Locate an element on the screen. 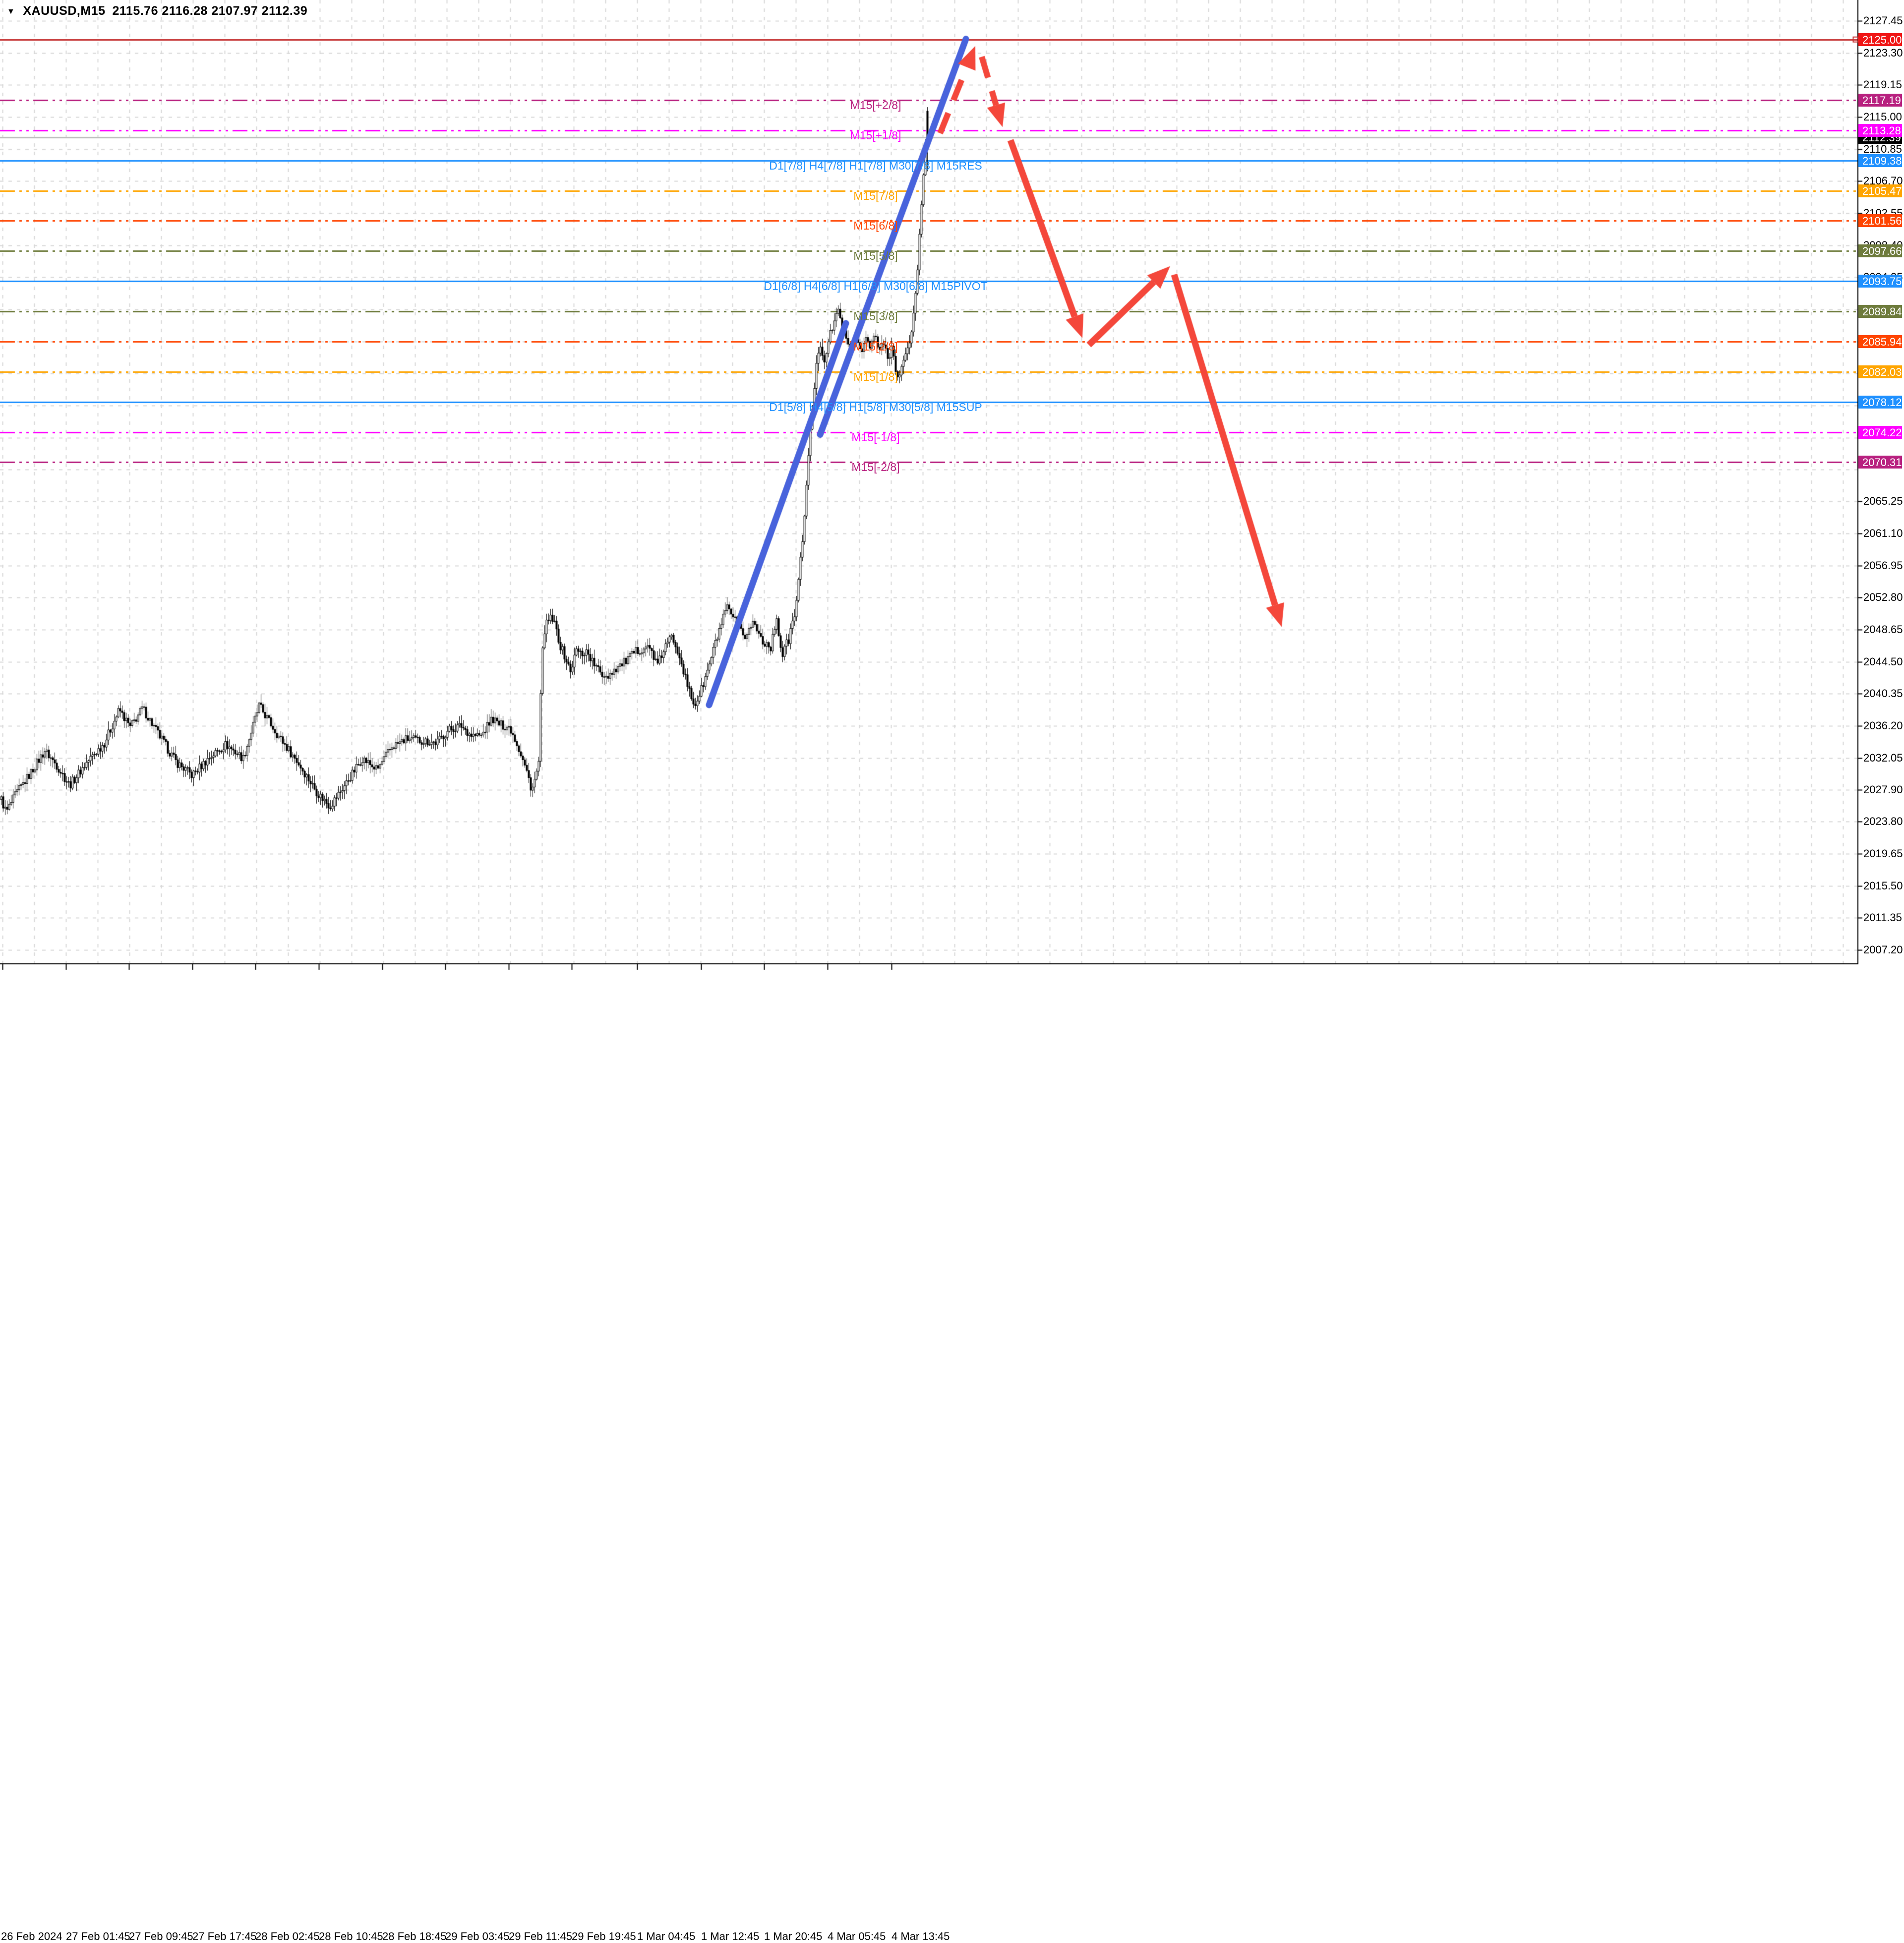  time-tick-label: 29 Feb 11:45 is located at coordinates (541, 1936).